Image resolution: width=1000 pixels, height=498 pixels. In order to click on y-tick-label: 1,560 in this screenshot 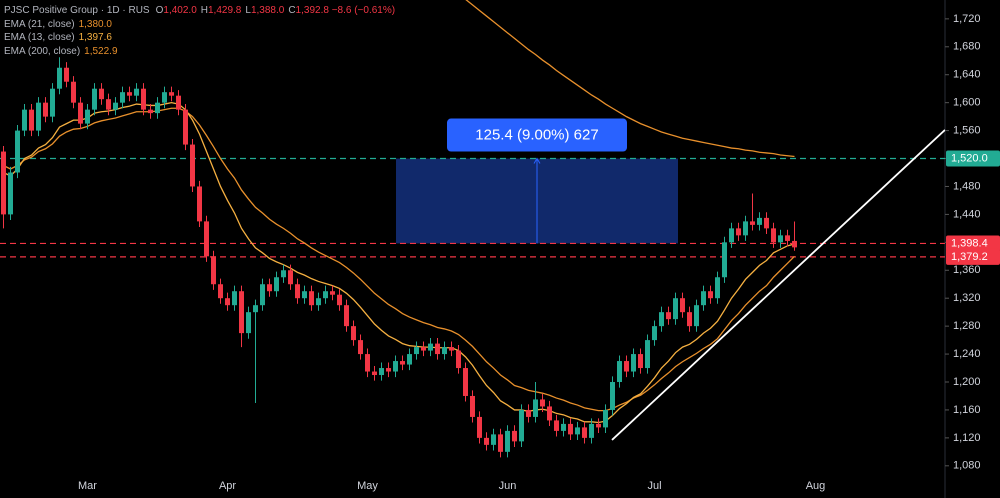, I will do `click(967, 131)`.